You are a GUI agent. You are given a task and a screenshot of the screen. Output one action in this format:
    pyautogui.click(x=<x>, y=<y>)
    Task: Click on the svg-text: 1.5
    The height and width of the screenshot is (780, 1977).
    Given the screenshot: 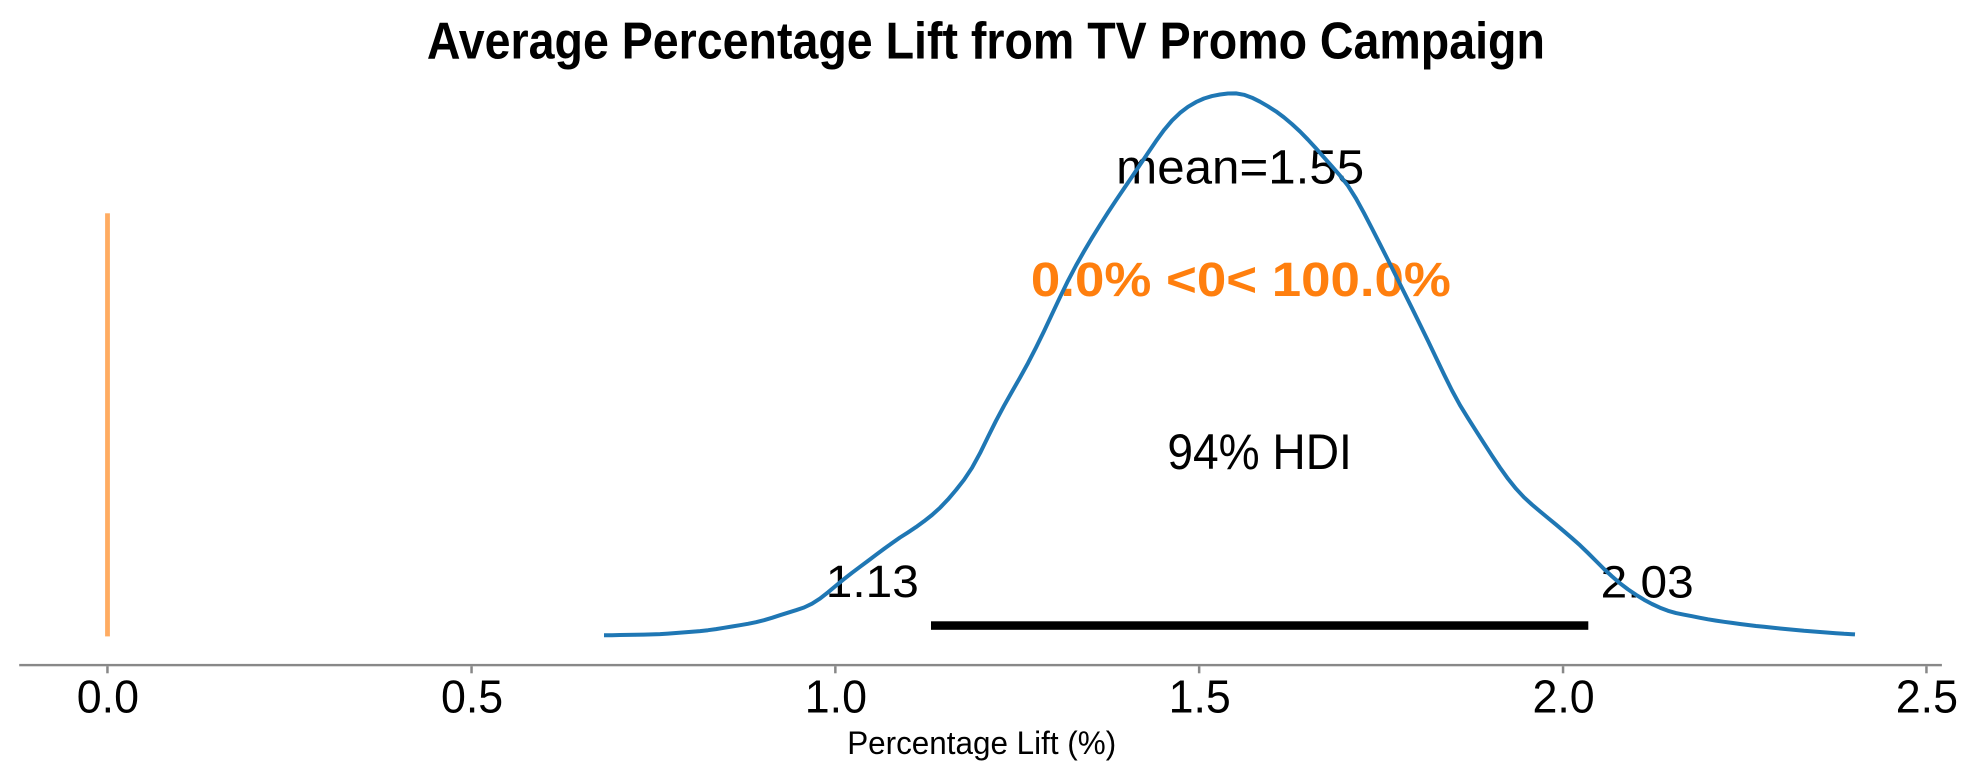 What is the action you would take?
    pyautogui.click(x=1200, y=697)
    